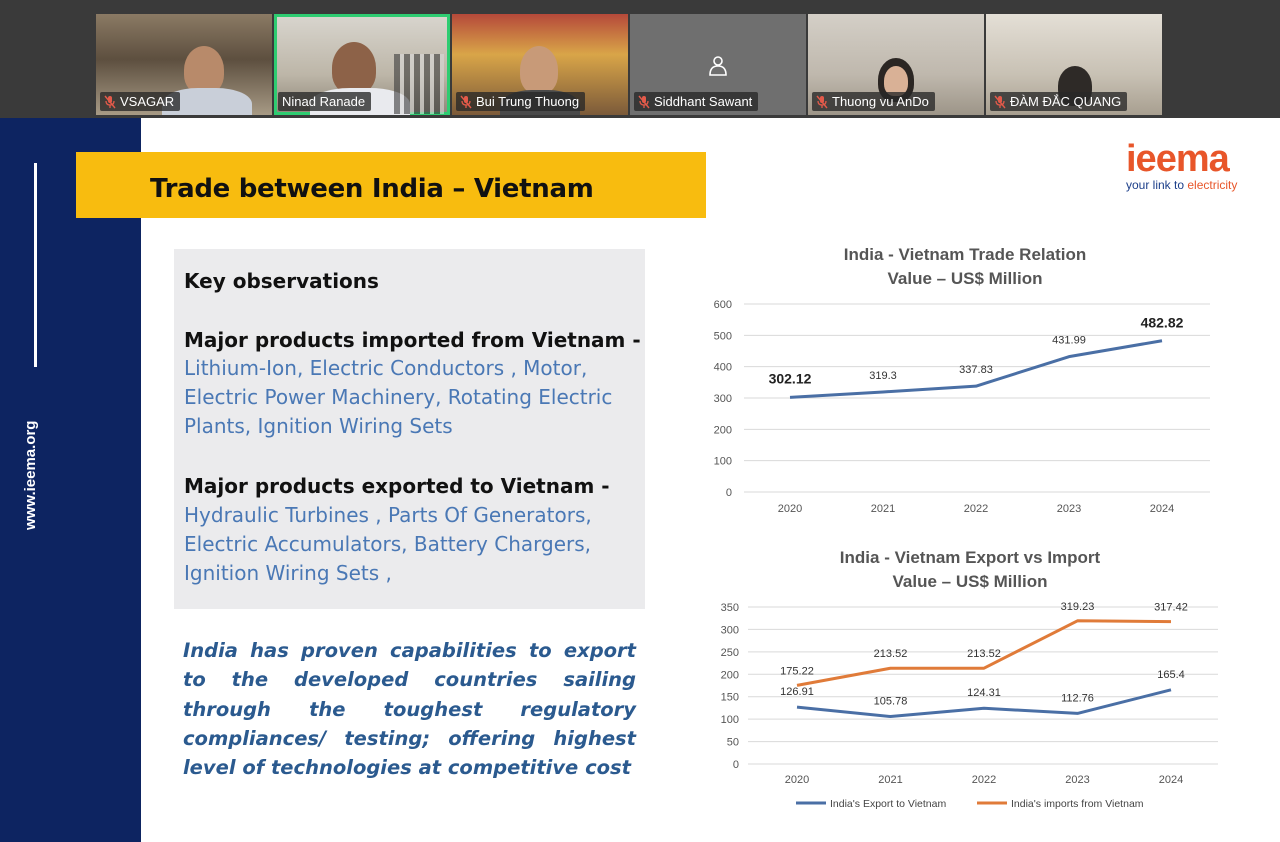  I want to click on y-tick-label: 50, so click(733, 743).